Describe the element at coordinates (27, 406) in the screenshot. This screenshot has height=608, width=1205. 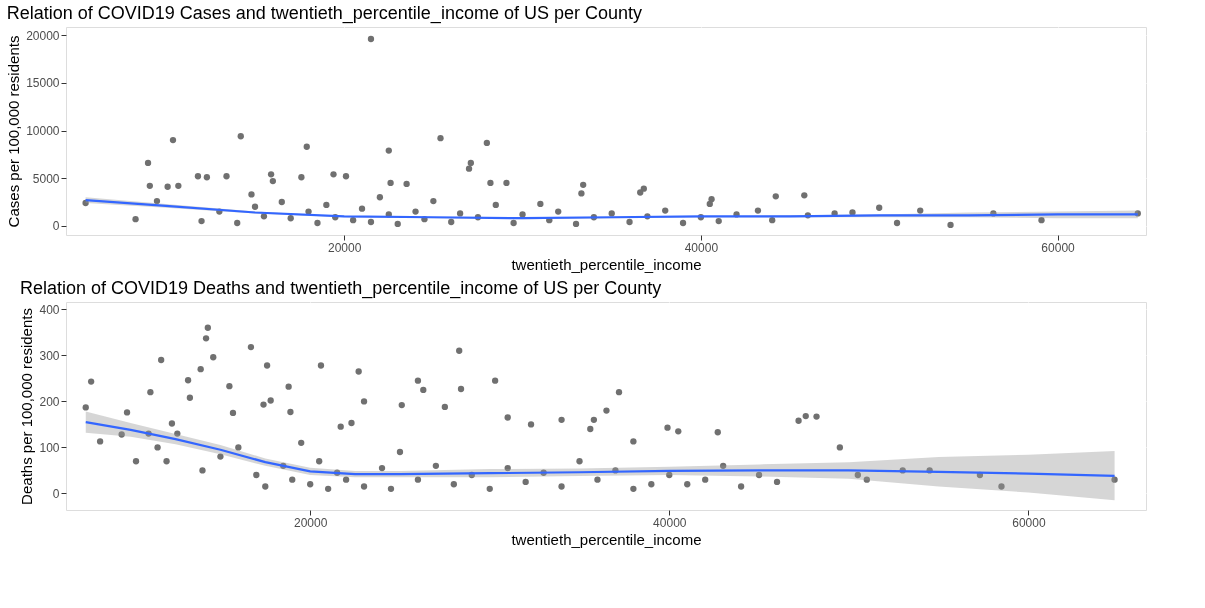
I see `y-axis-title: Deaths per 100,000 residents` at that location.